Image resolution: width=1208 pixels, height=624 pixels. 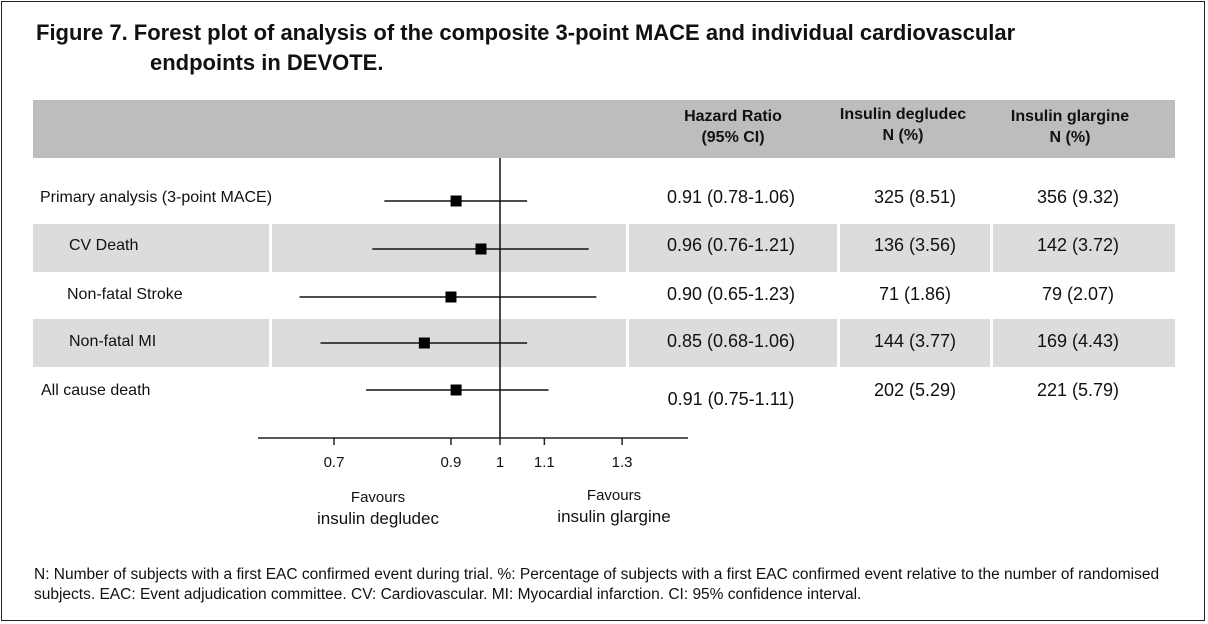 I want to click on favours-glargine-line2: insulin glargine, so click(x=614, y=516).